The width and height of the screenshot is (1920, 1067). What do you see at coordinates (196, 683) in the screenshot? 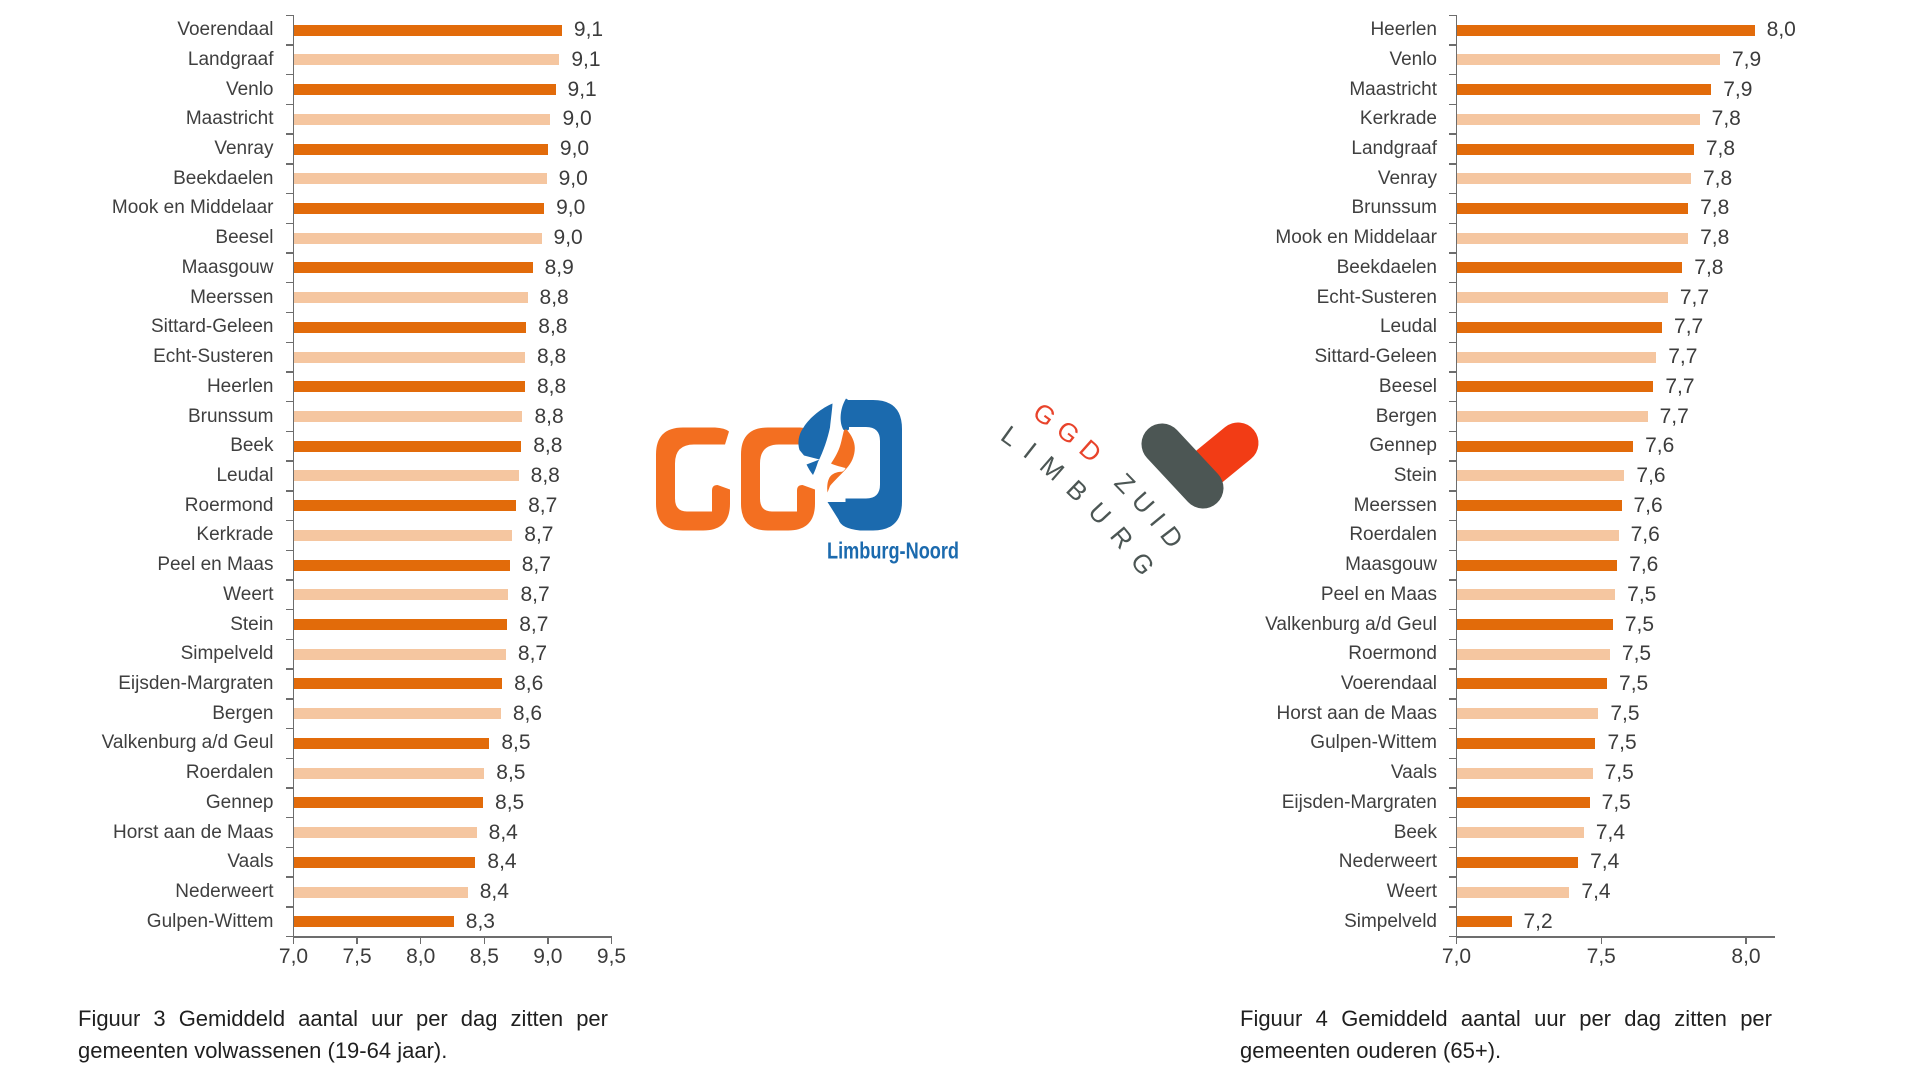
I see `category-label: Eijsden-Margraten` at bounding box center [196, 683].